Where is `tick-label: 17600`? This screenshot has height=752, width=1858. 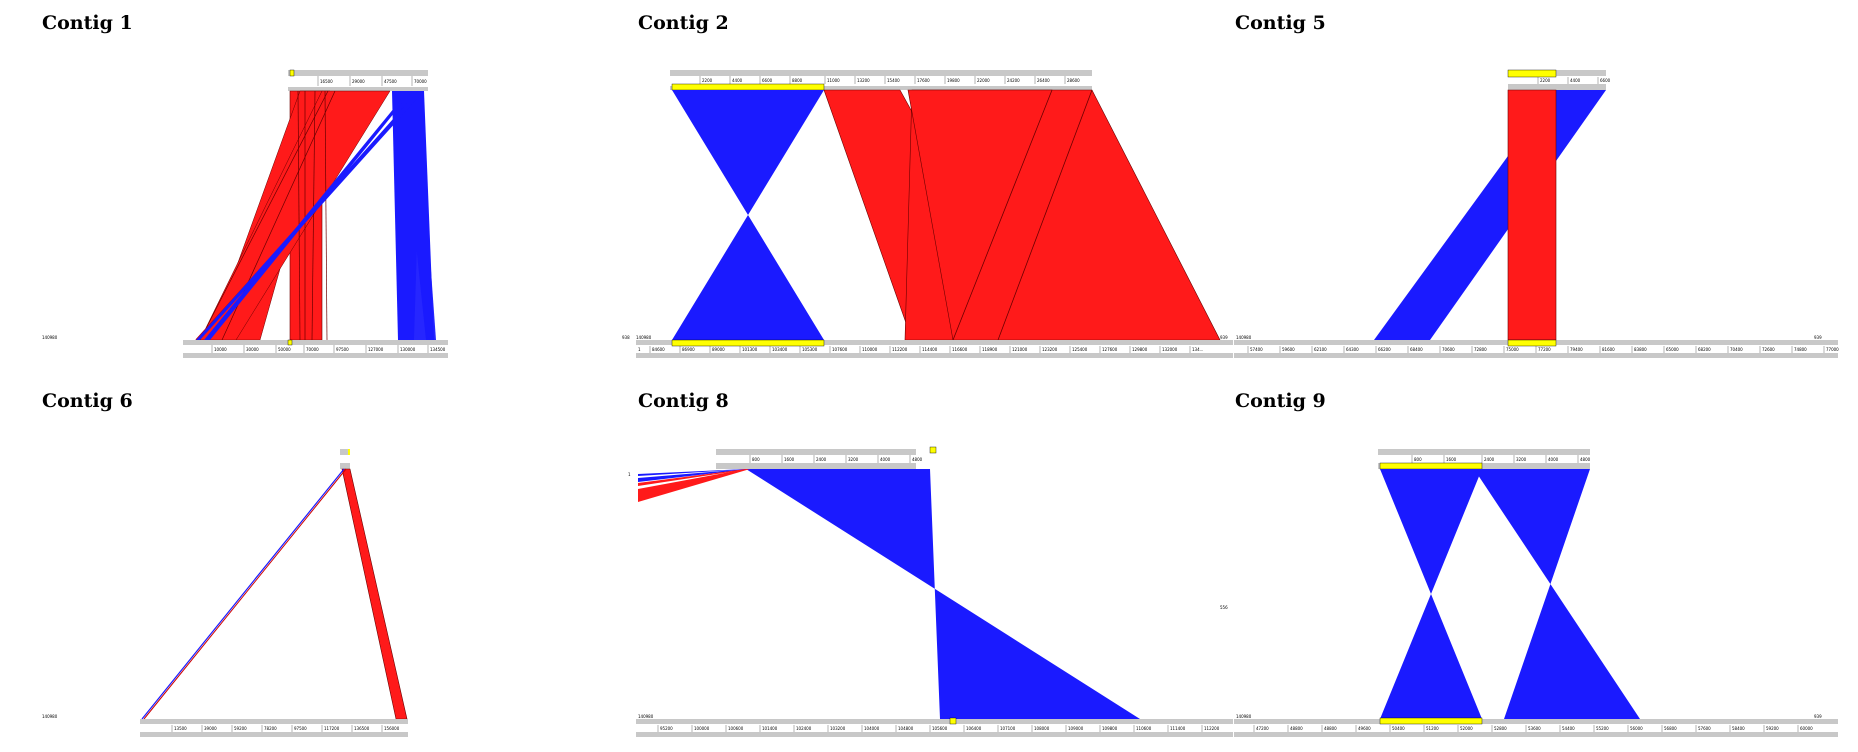
tick-label: 17600 is located at coordinates (923, 80).